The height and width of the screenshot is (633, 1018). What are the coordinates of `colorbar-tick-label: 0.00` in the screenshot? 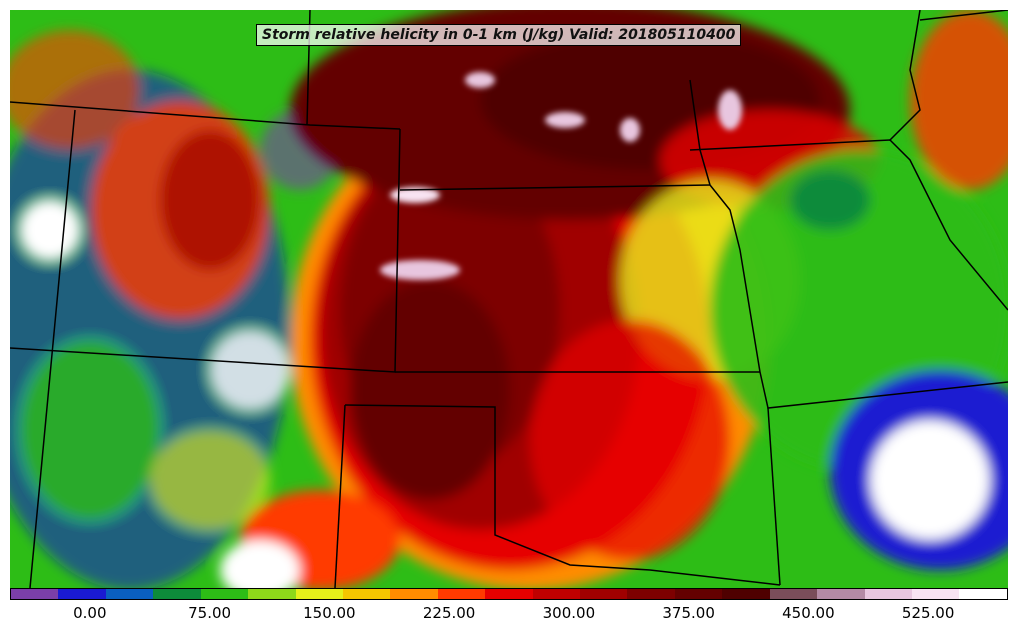 It's located at (90, 613).